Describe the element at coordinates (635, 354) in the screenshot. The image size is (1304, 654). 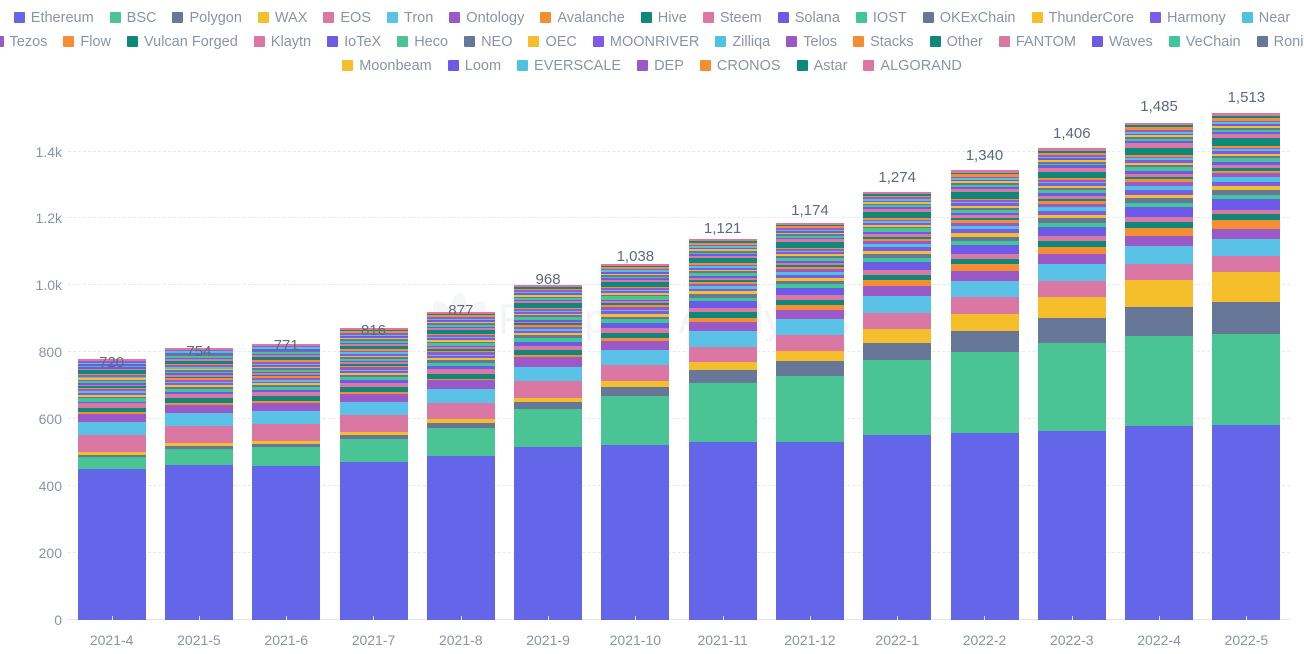
I see `bar-group: 1,038` at that location.